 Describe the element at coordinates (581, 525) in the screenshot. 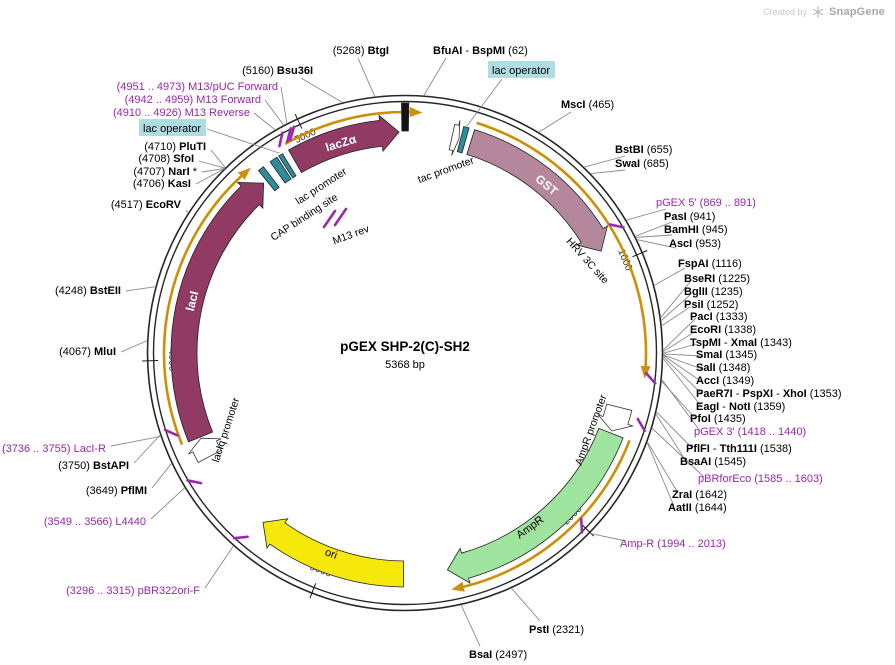

I see `ampr-mark` at that location.